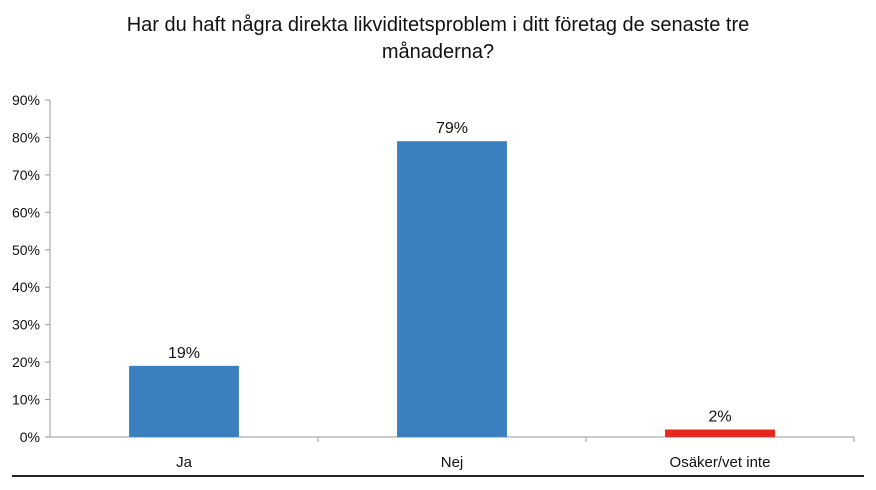 The width and height of the screenshot is (876, 490). What do you see at coordinates (438, 476) in the screenshot?
I see `bottom-divider` at bounding box center [438, 476].